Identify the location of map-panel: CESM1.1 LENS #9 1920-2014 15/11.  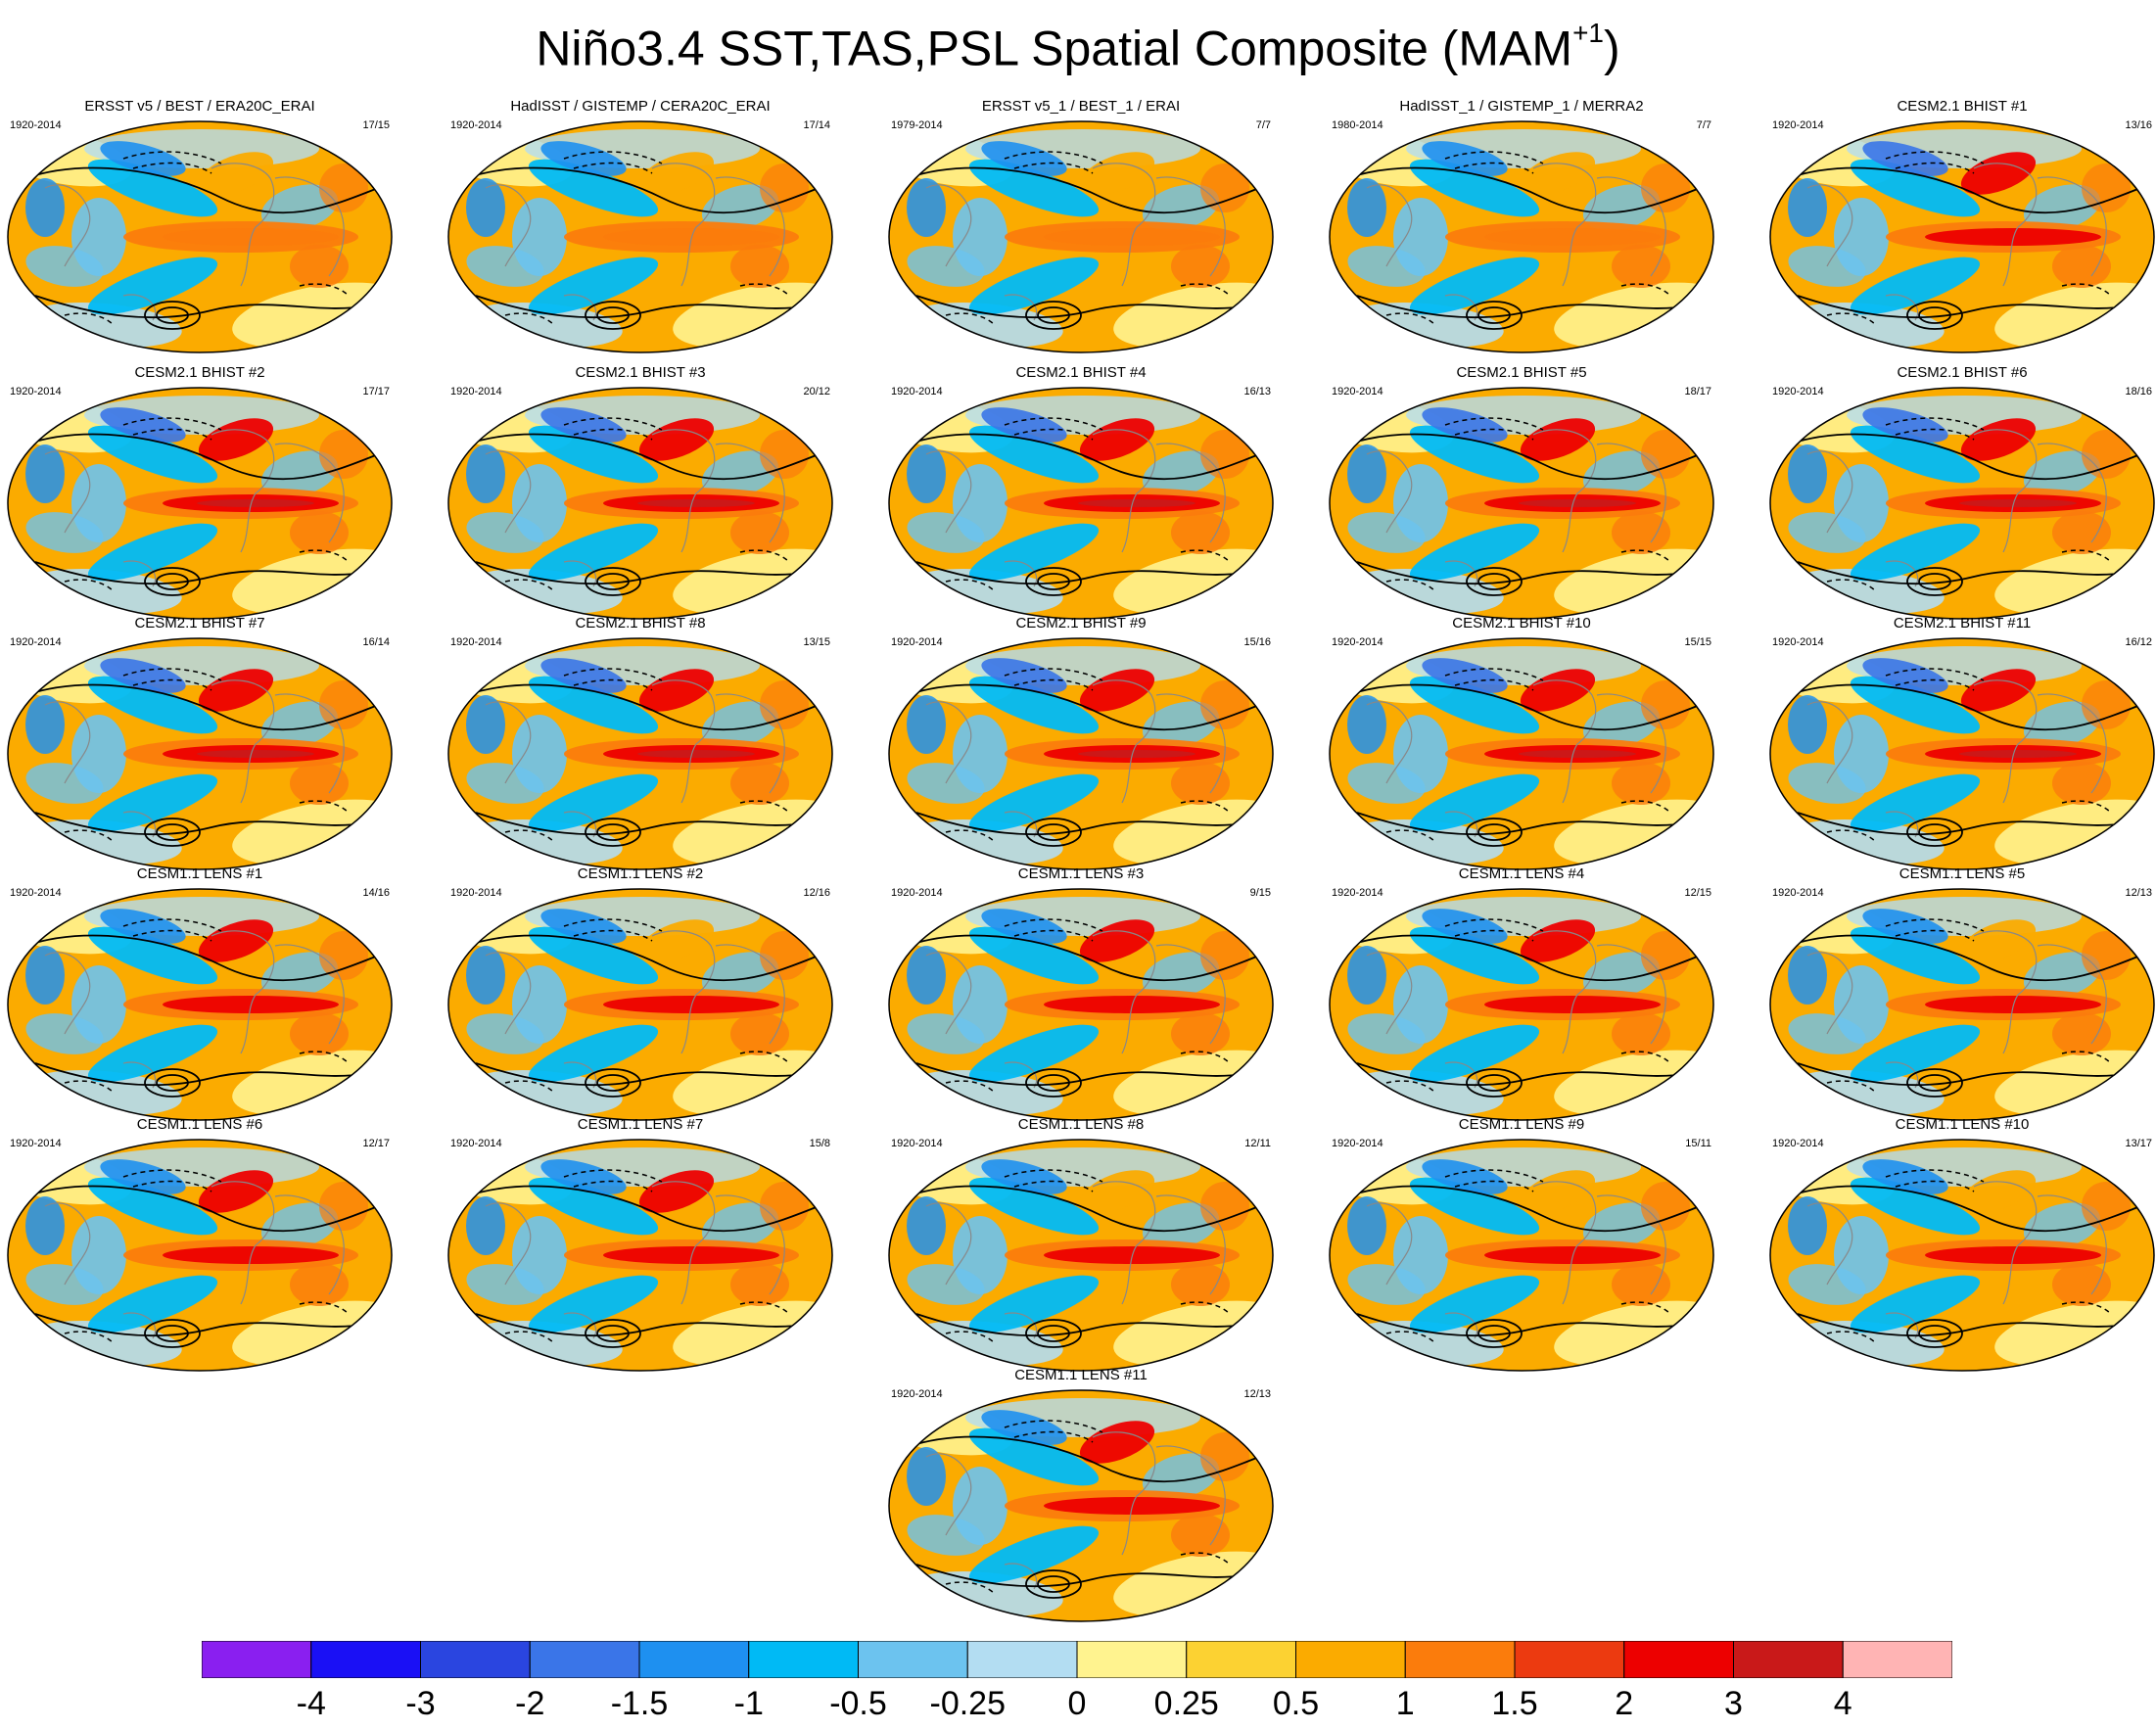
(1522, 1244).